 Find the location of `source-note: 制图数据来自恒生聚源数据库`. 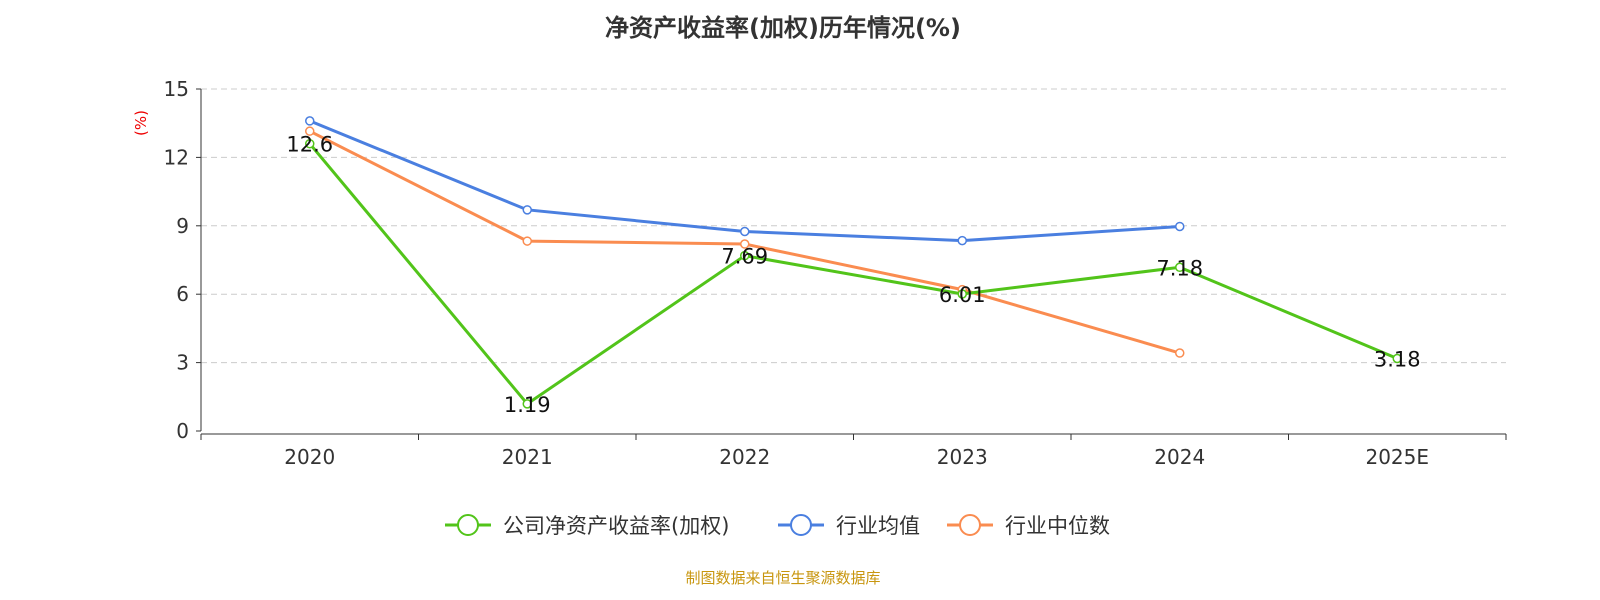

source-note: 制图数据来自恒生聚源数据库 is located at coordinates (783, 578).